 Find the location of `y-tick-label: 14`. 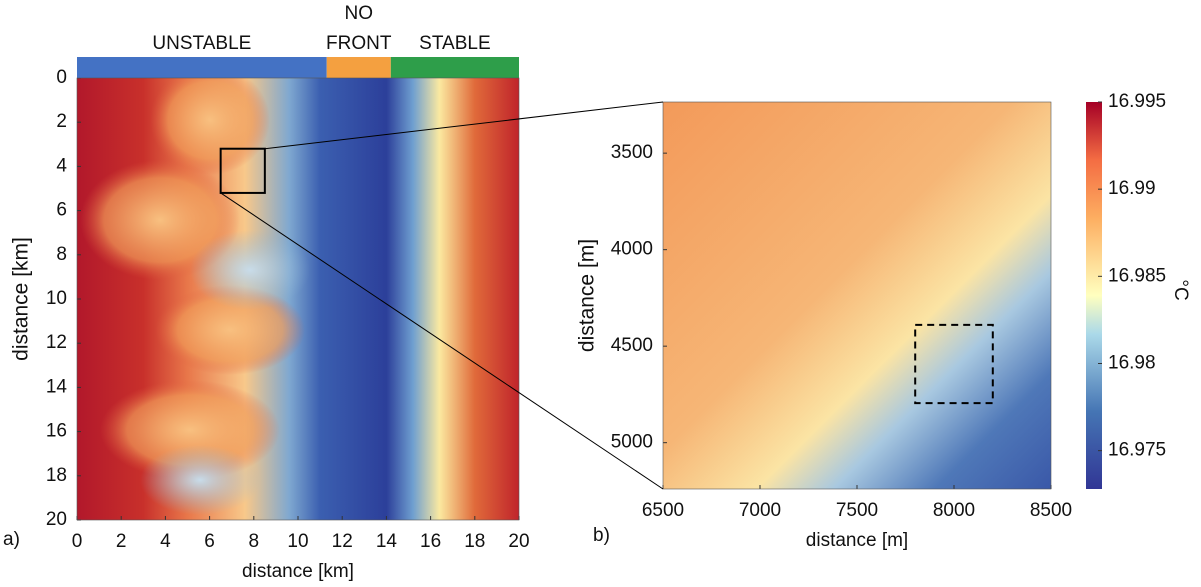

y-tick-label: 14 is located at coordinates (57, 386).